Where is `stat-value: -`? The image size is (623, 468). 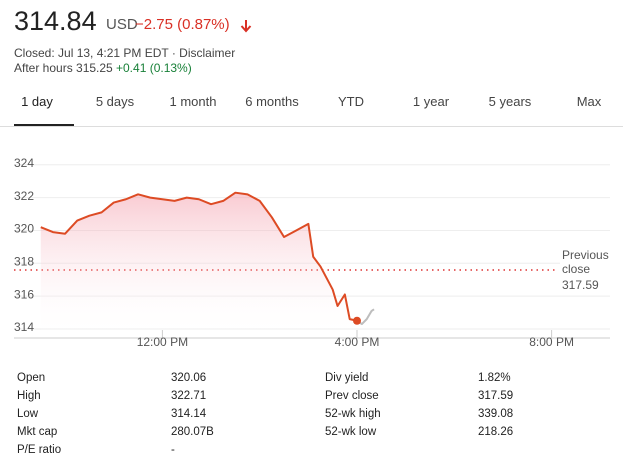
stat-value: - is located at coordinates (173, 450).